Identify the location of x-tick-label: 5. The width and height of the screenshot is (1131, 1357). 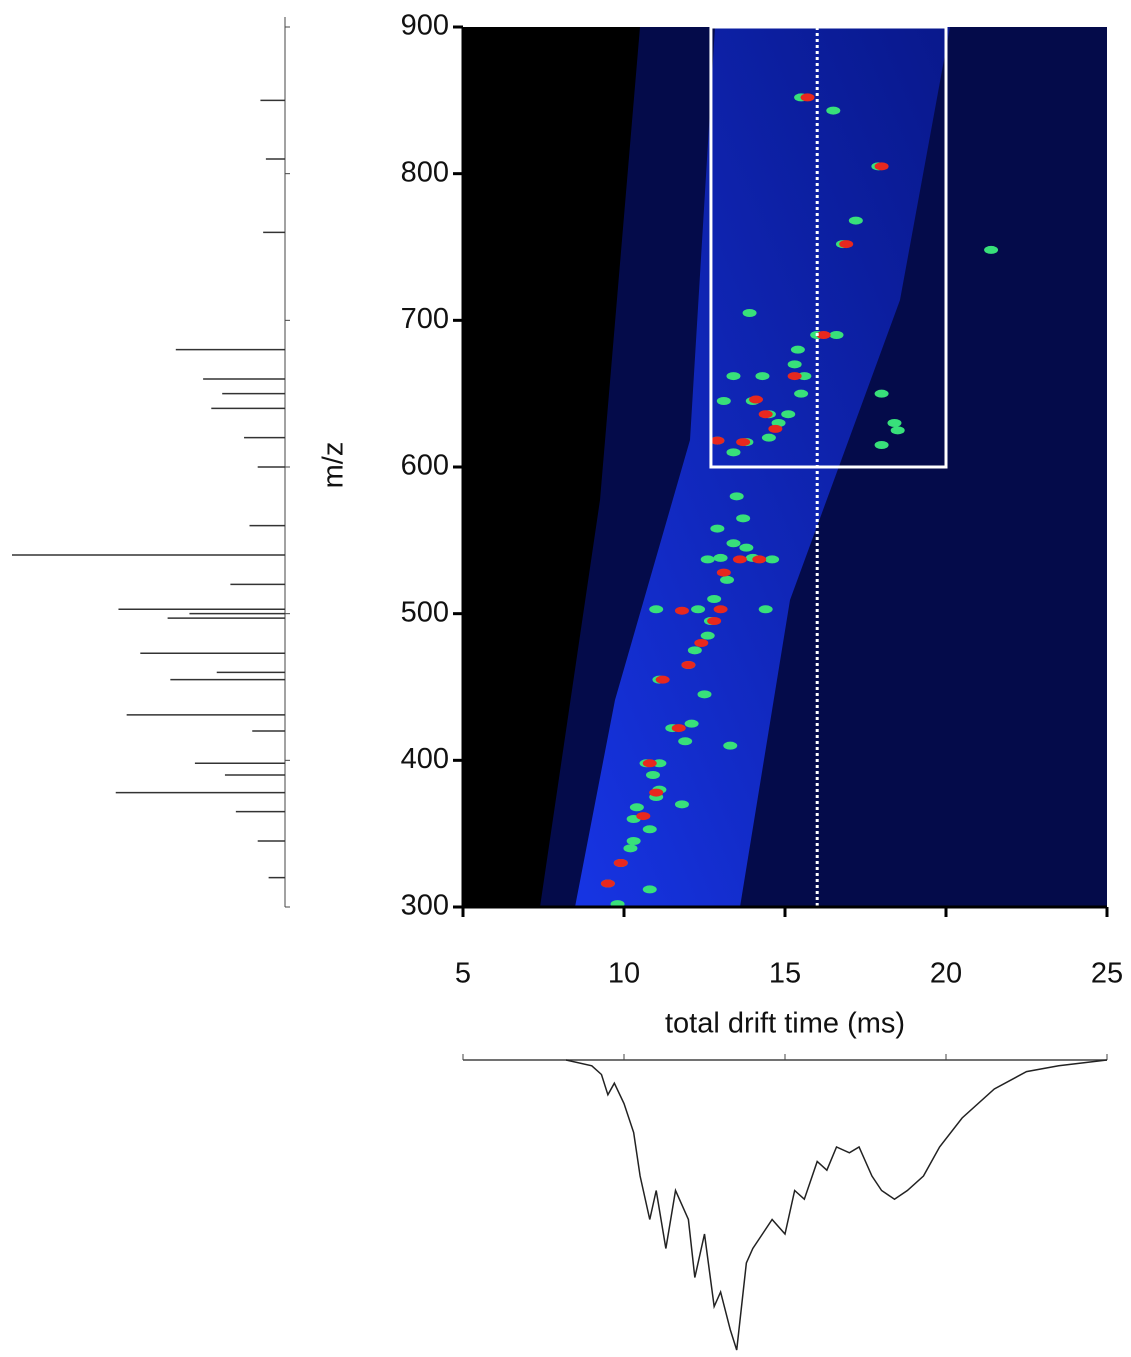
(463, 974).